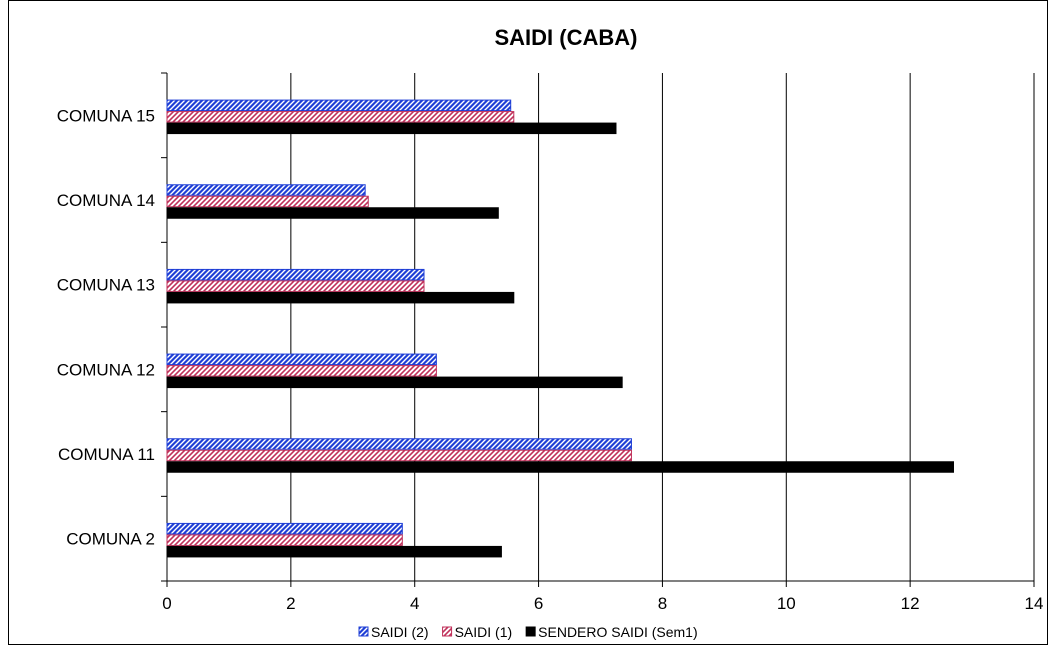 This screenshot has height=649, width=1050. What do you see at coordinates (617, 632) in the screenshot?
I see `legend-label: SENDERO SAIDI (Sem1)` at bounding box center [617, 632].